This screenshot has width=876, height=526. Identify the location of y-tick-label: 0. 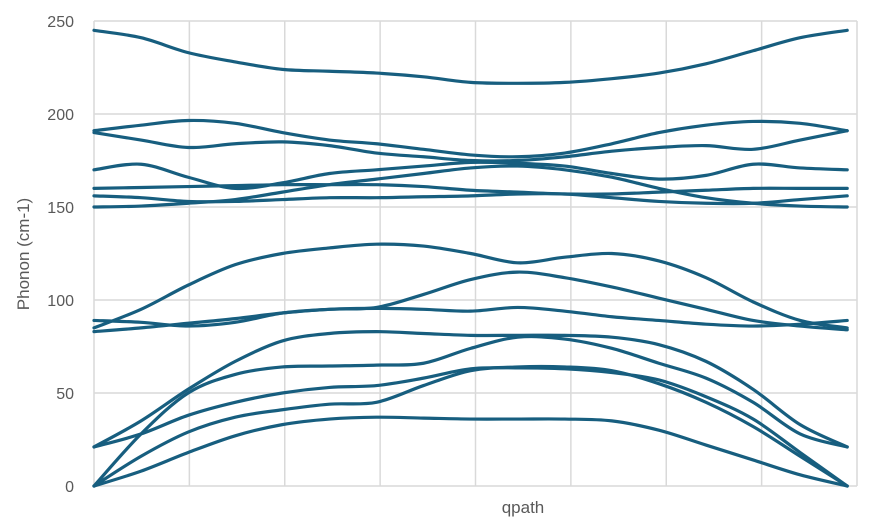
(69, 487).